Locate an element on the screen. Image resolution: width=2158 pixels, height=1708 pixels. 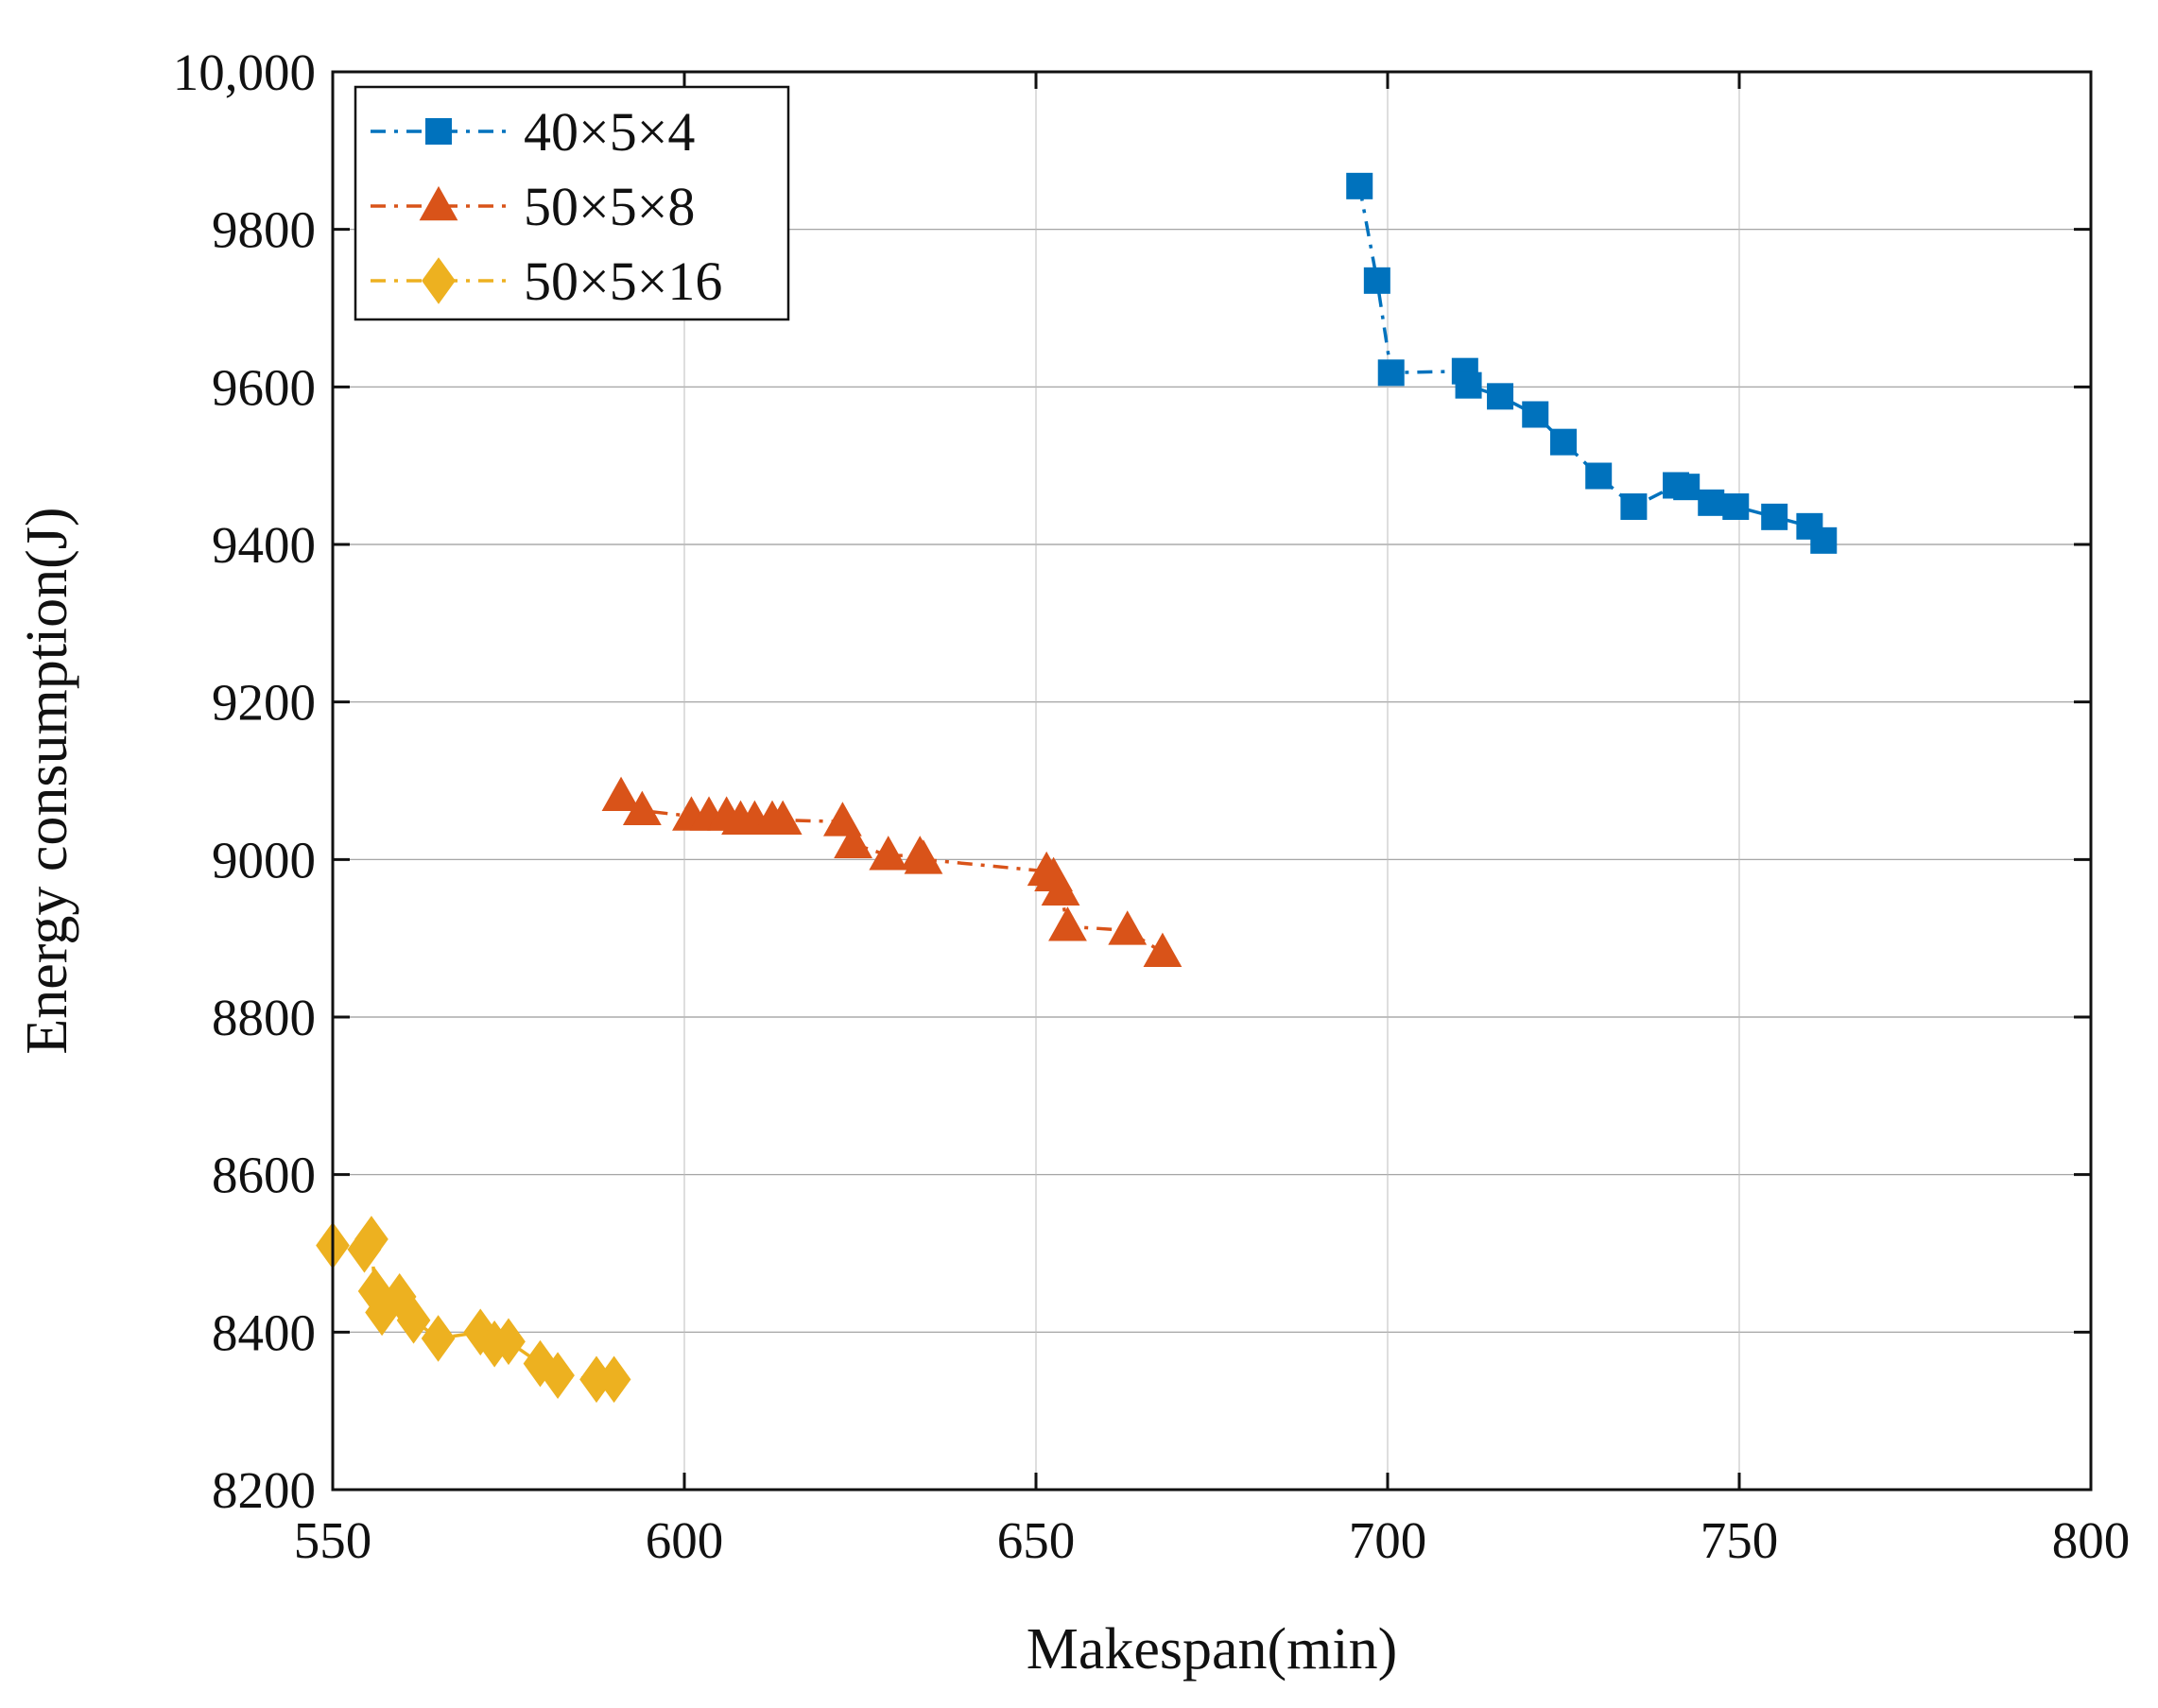
y-tick-label: 9800 is located at coordinates (264, 230).